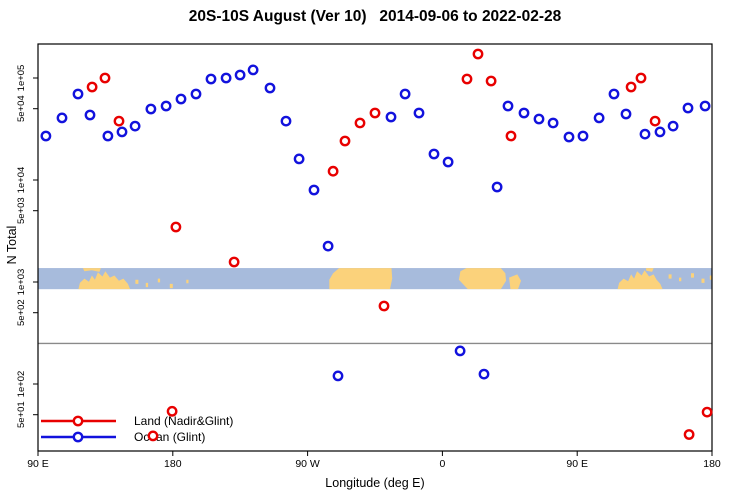 This screenshot has height=500, width=750. What do you see at coordinates (21, 78) in the screenshot?
I see `y-tick-label: 1e+05` at bounding box center [21, 78].